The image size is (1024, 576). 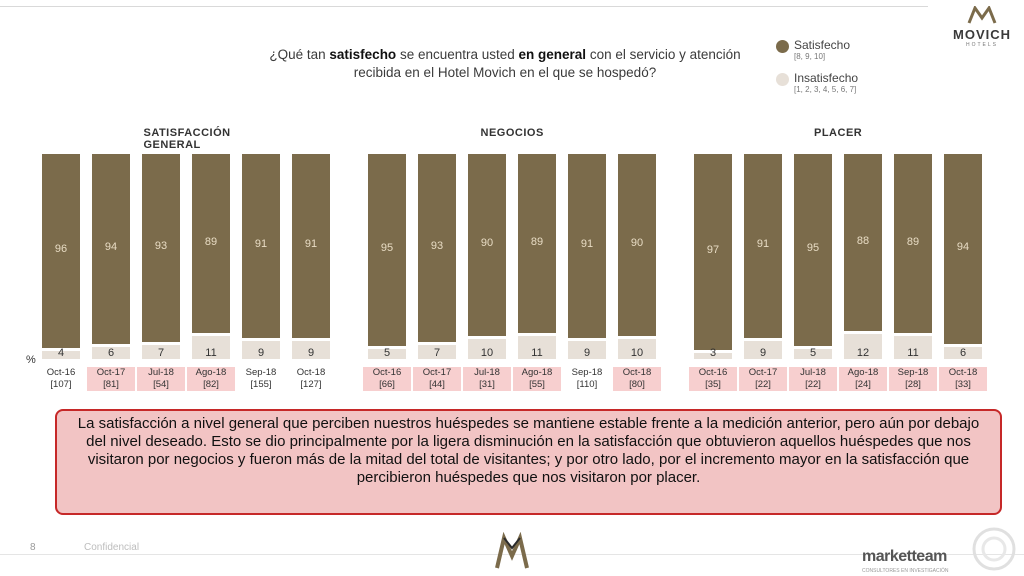 What do you see at coordinates (61, 379) in the screenshot?
I see `x-axis-label: Oct-16 [107]` at bounding box center [61, 379].